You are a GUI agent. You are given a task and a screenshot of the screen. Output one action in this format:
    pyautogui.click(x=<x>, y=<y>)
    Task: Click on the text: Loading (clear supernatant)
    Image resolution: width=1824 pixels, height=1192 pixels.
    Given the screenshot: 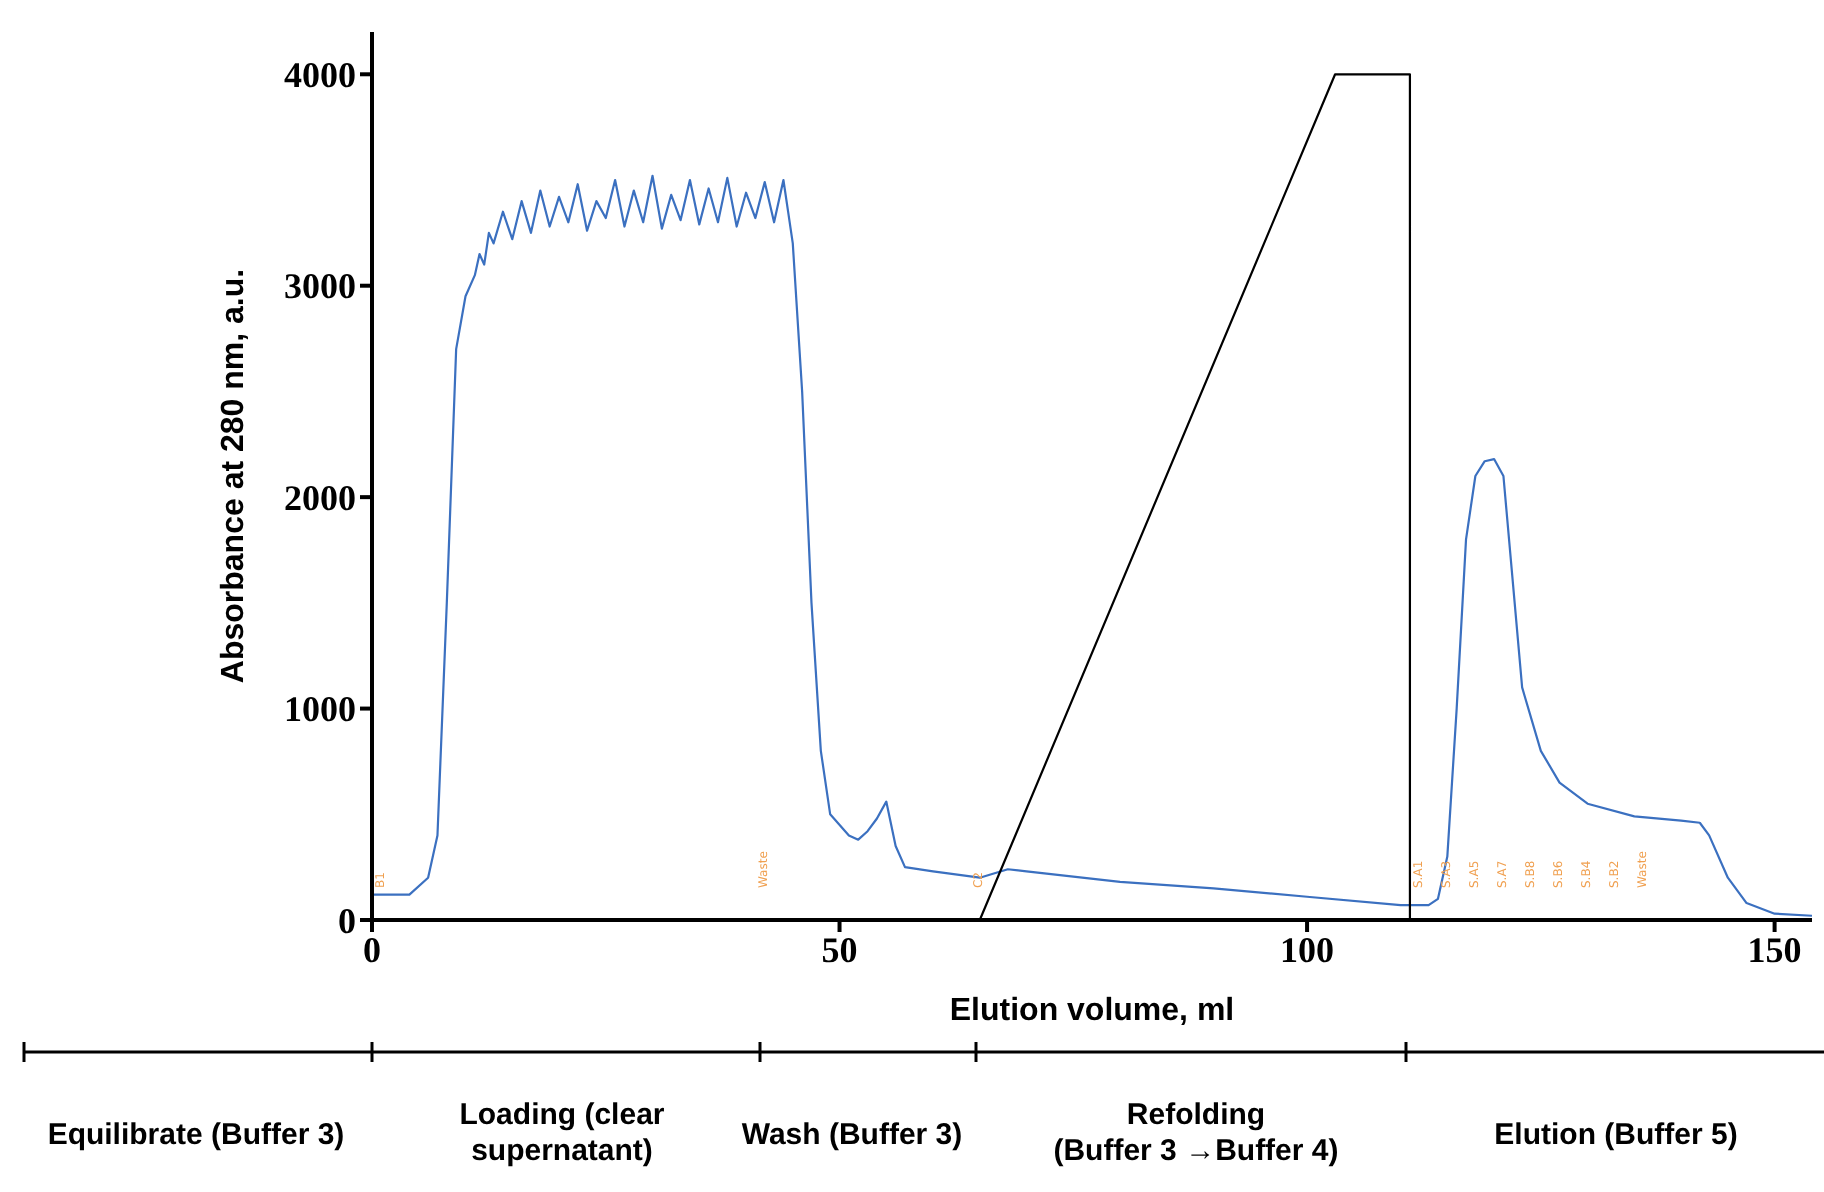 What is the action you would take?
    pyautogui.click(x=562, y=1133)
    